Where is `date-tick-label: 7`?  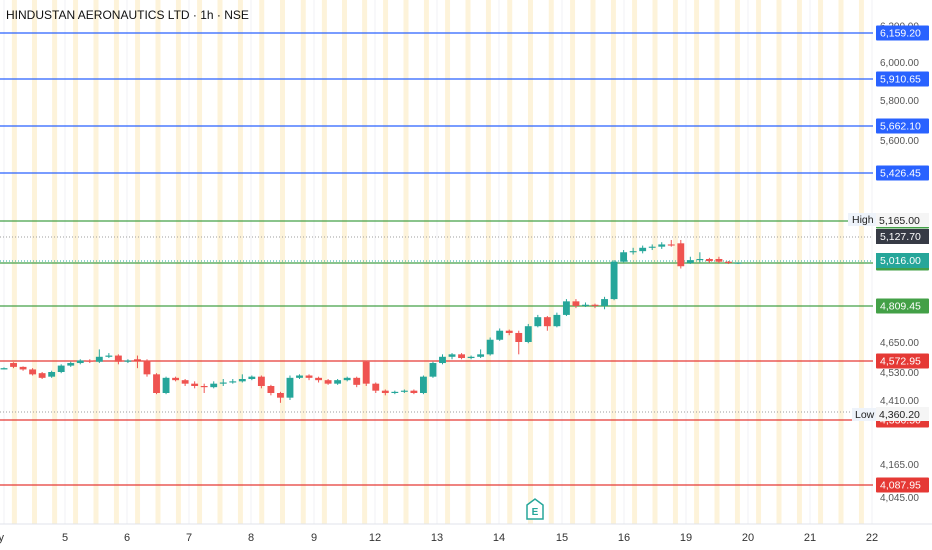 date-tick-label: 7 is located at coordinates (189, 538).